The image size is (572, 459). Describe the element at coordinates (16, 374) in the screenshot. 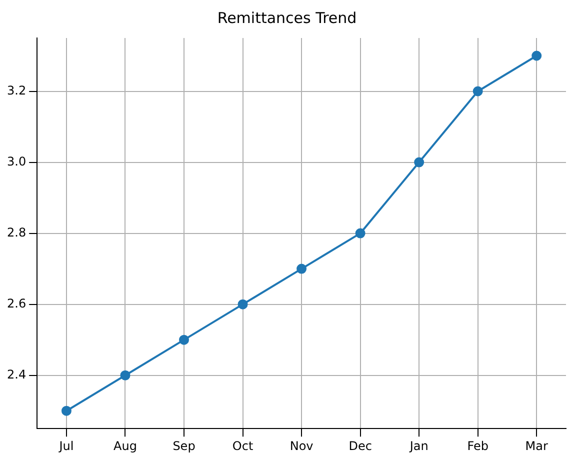

I see `y-tick-label: 2.4` at that location.